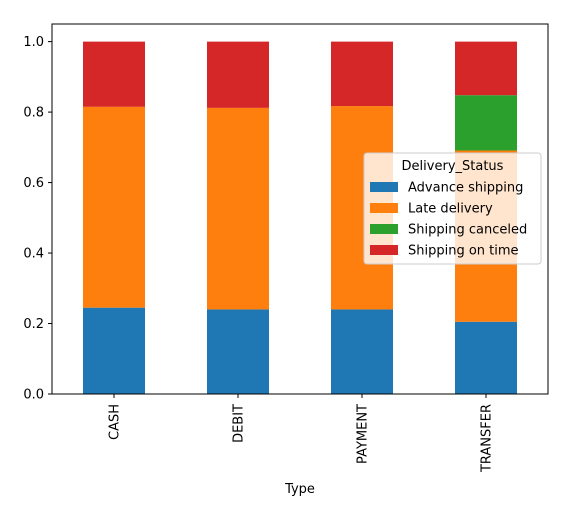 The width and height of the screenshot is (585, 531). I want to click on legend-label-advance-shipping: Advance shipping, so click(465, 188).